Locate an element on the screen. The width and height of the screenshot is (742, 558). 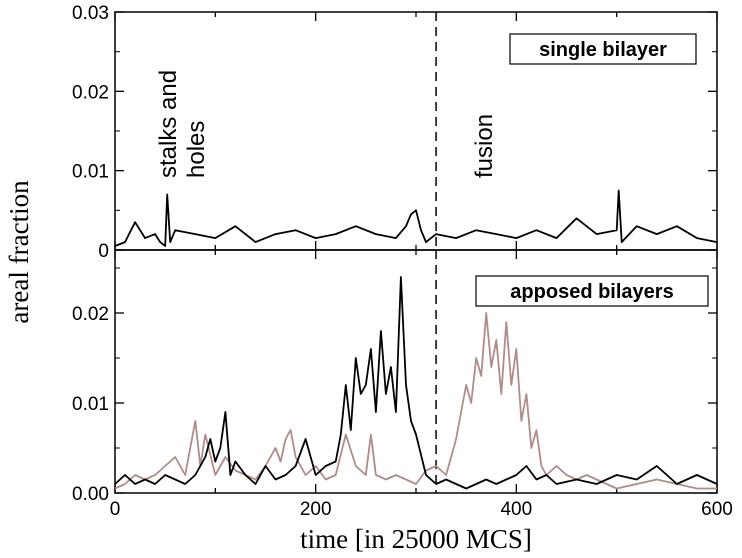
x-tick-label: 0 is located at coordinates (115, 509).